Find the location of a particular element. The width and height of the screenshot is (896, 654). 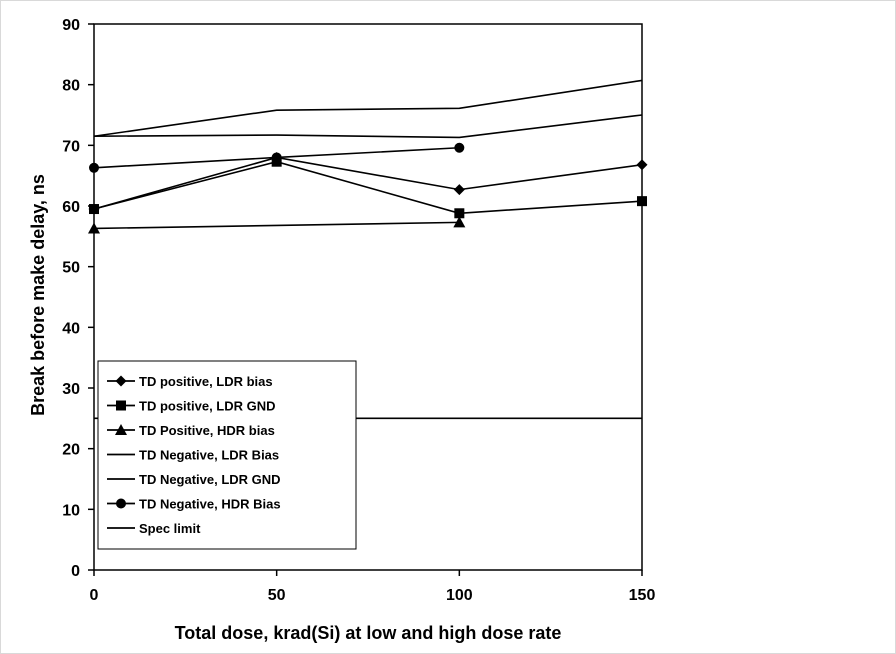

legend-item: TD Negative, LDR Bias is located at coordinates (193, 455).